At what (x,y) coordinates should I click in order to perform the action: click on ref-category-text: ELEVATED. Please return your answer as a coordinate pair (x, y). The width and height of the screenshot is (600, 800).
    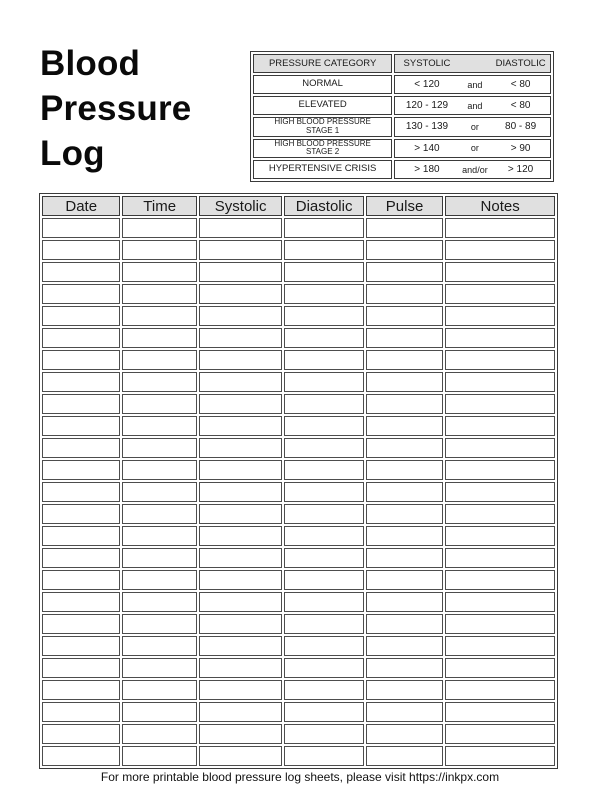
    Looking at the image, I should click on (322, 105).